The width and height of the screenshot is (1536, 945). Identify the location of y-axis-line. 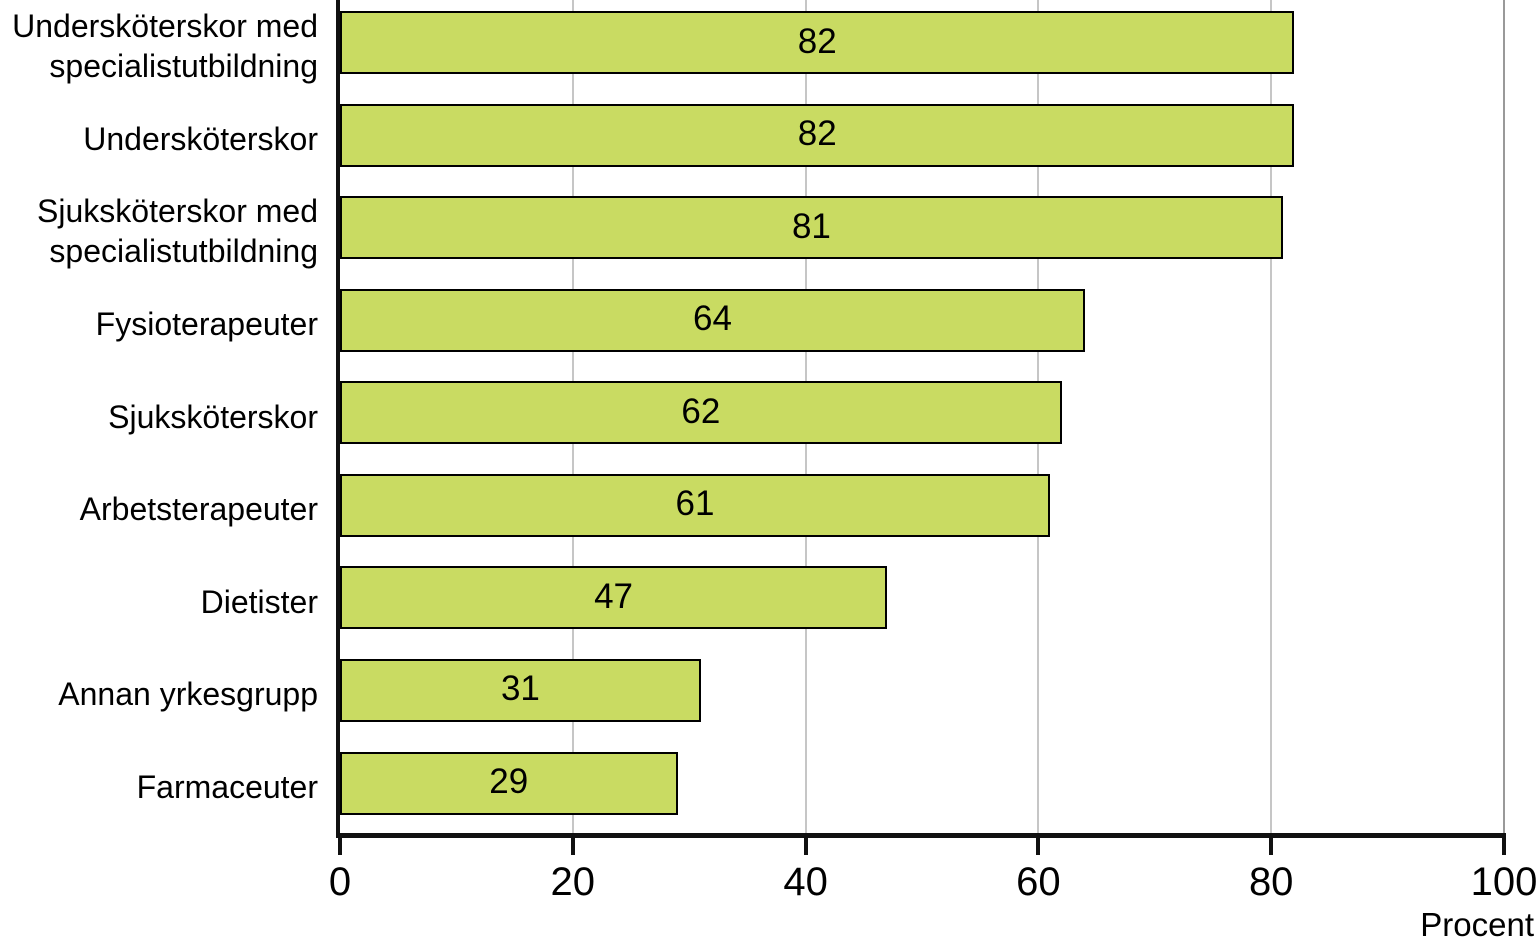
(338, 419).